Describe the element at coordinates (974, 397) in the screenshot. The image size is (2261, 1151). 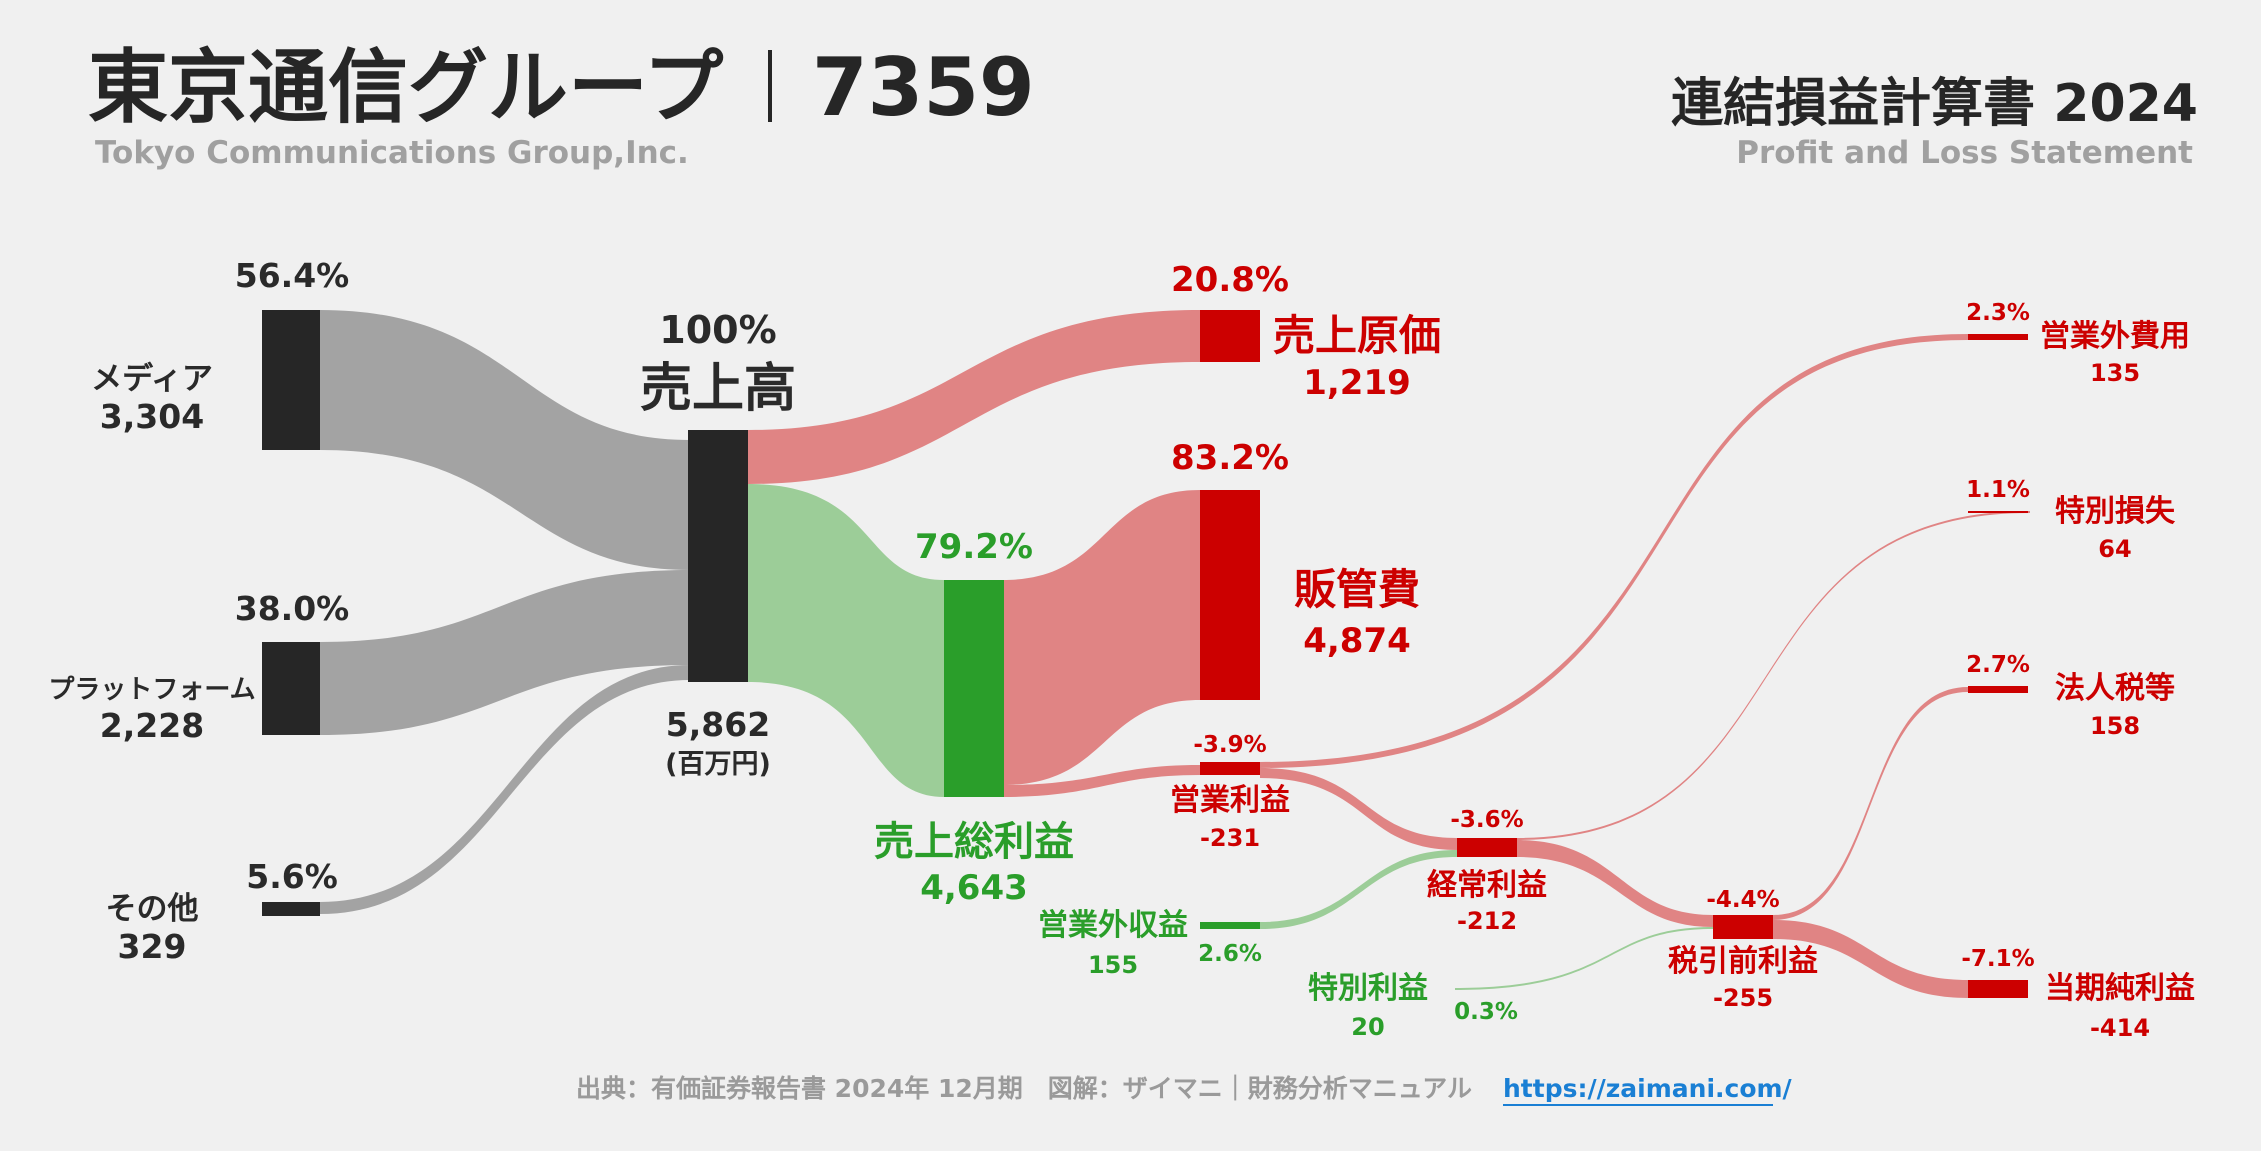
I see `flow-revenue-cogs` at that location.